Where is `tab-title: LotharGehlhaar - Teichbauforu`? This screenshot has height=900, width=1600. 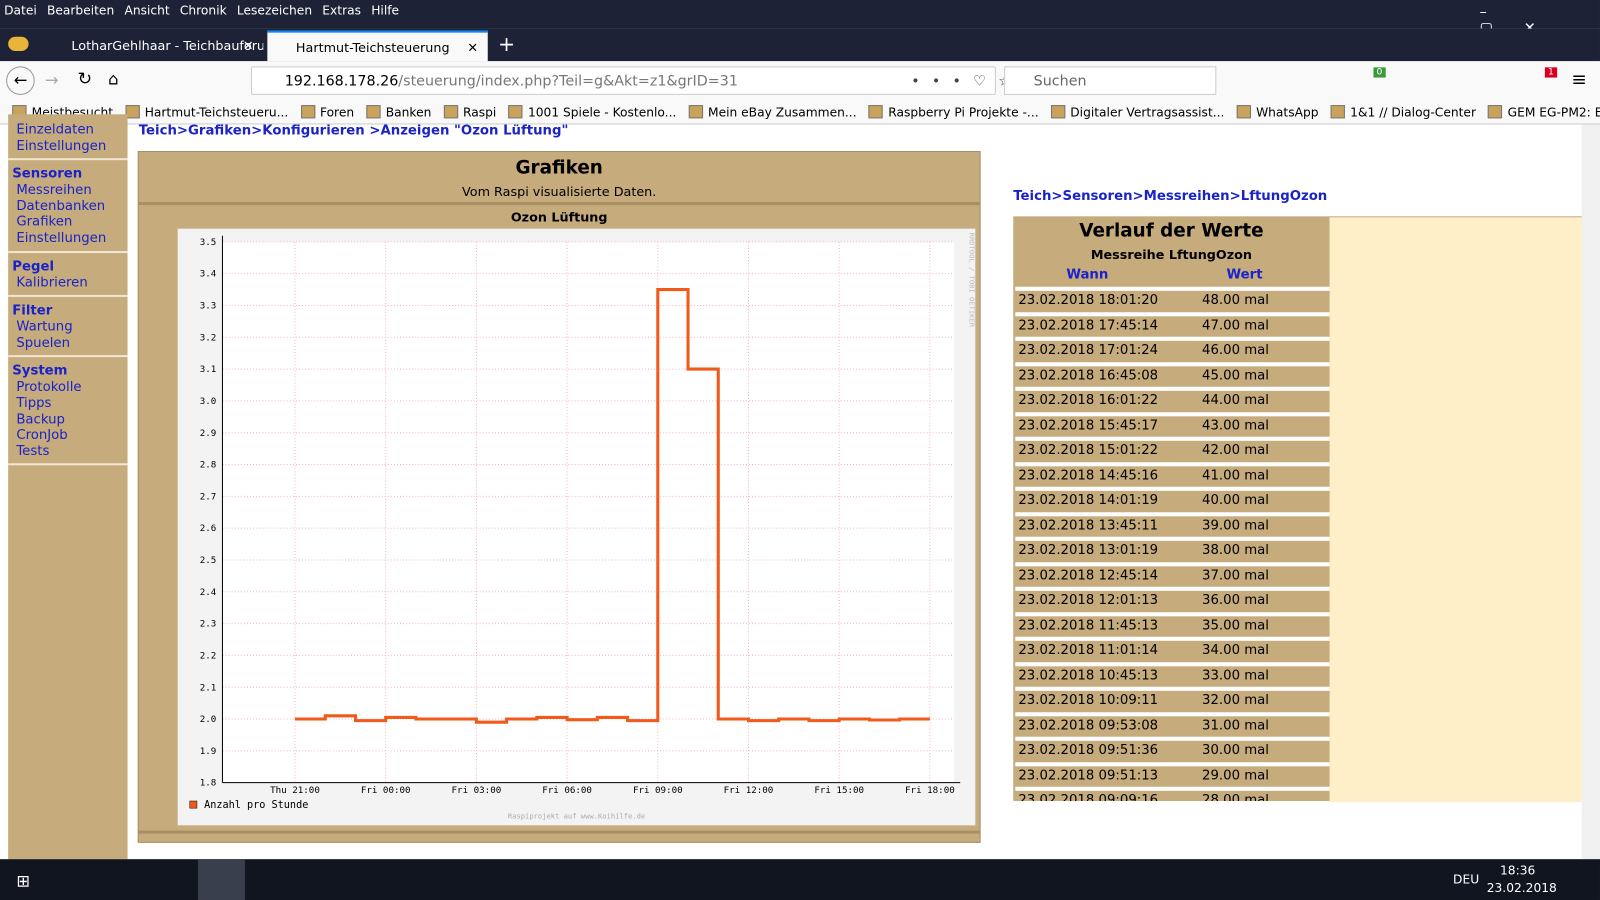 tab-title: LotharGehlhaar - Teichbauforu is located at coordinates (167, 45).